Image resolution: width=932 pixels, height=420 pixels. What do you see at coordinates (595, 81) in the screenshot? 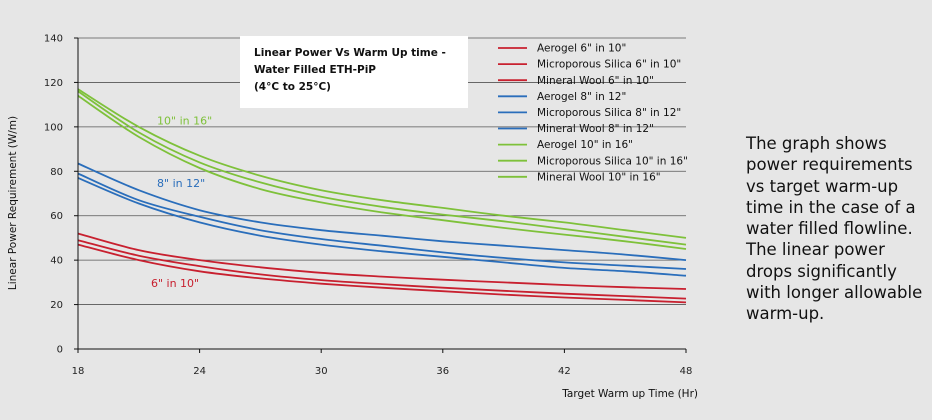
I see `legend-label-2: Mineral Wool 6" in 10"` at bounding box center [595, 81].